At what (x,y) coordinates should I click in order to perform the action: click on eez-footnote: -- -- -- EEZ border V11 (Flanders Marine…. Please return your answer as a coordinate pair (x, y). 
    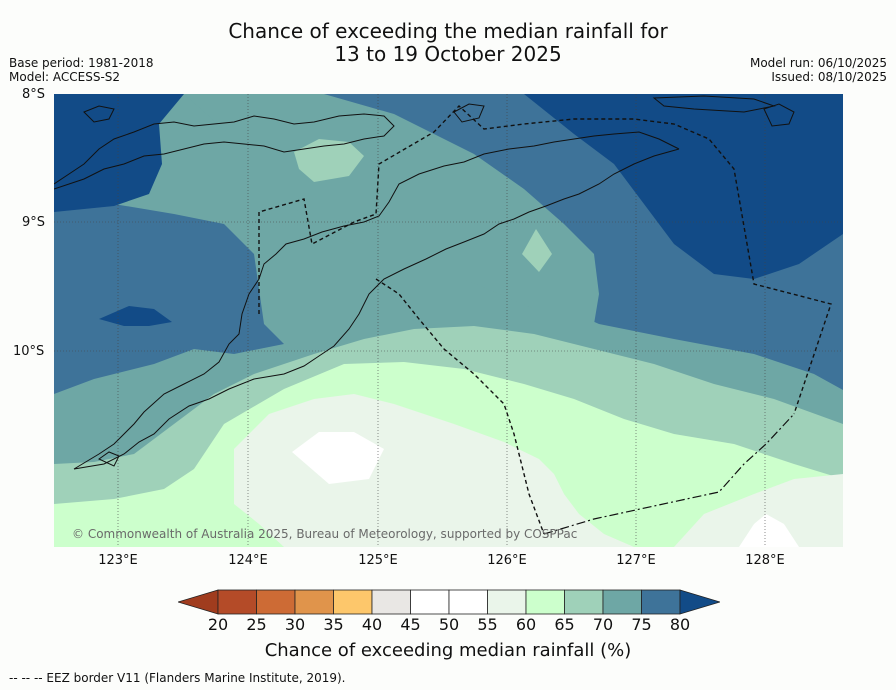
    Looking at the image, I should click on (177, 678).